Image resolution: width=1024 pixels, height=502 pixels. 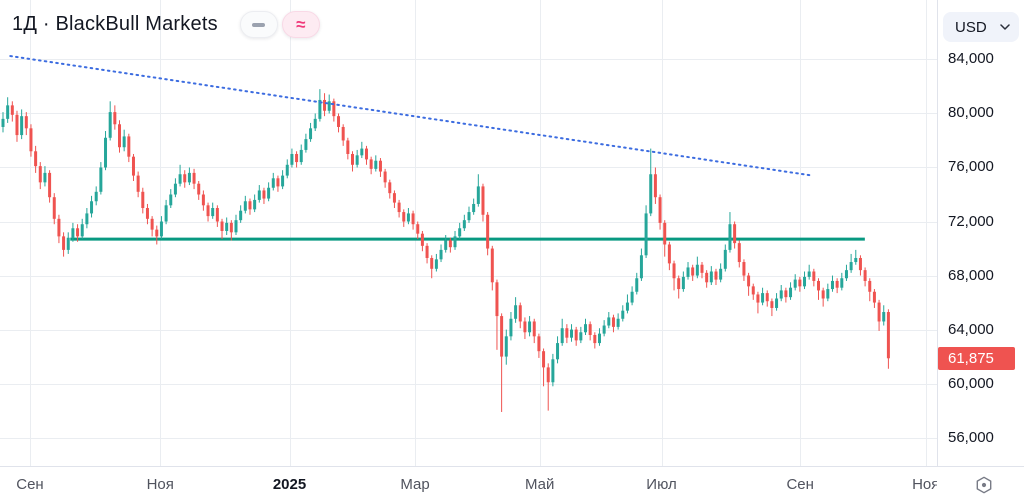 What do you see at coordinates (512, 484) in the screenshot?
I see `time-axis: Сен Ноя 2025 Мар Май Июл Сен Ноя` at bounding box center [512, 484].